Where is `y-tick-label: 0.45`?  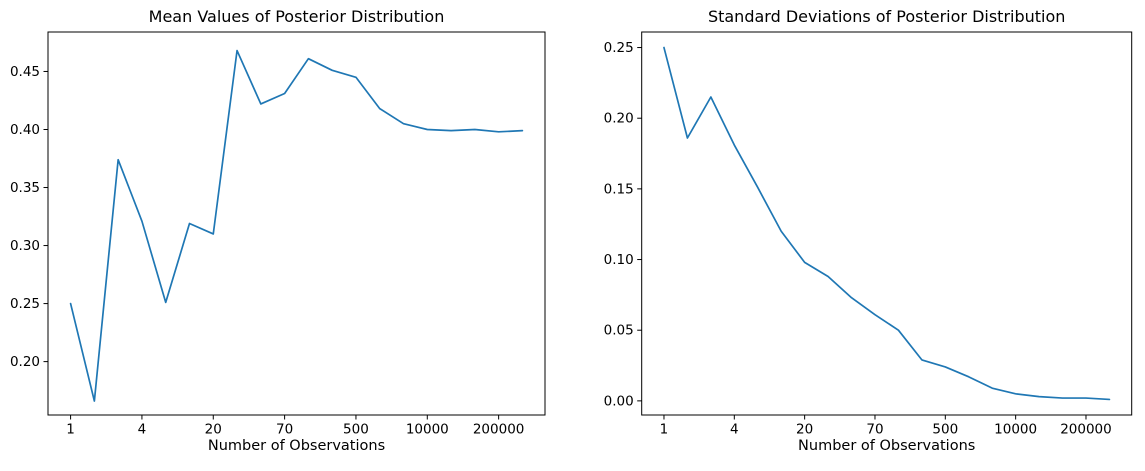
y-tick-label: 0.45 is located at coordinates (25, 72).